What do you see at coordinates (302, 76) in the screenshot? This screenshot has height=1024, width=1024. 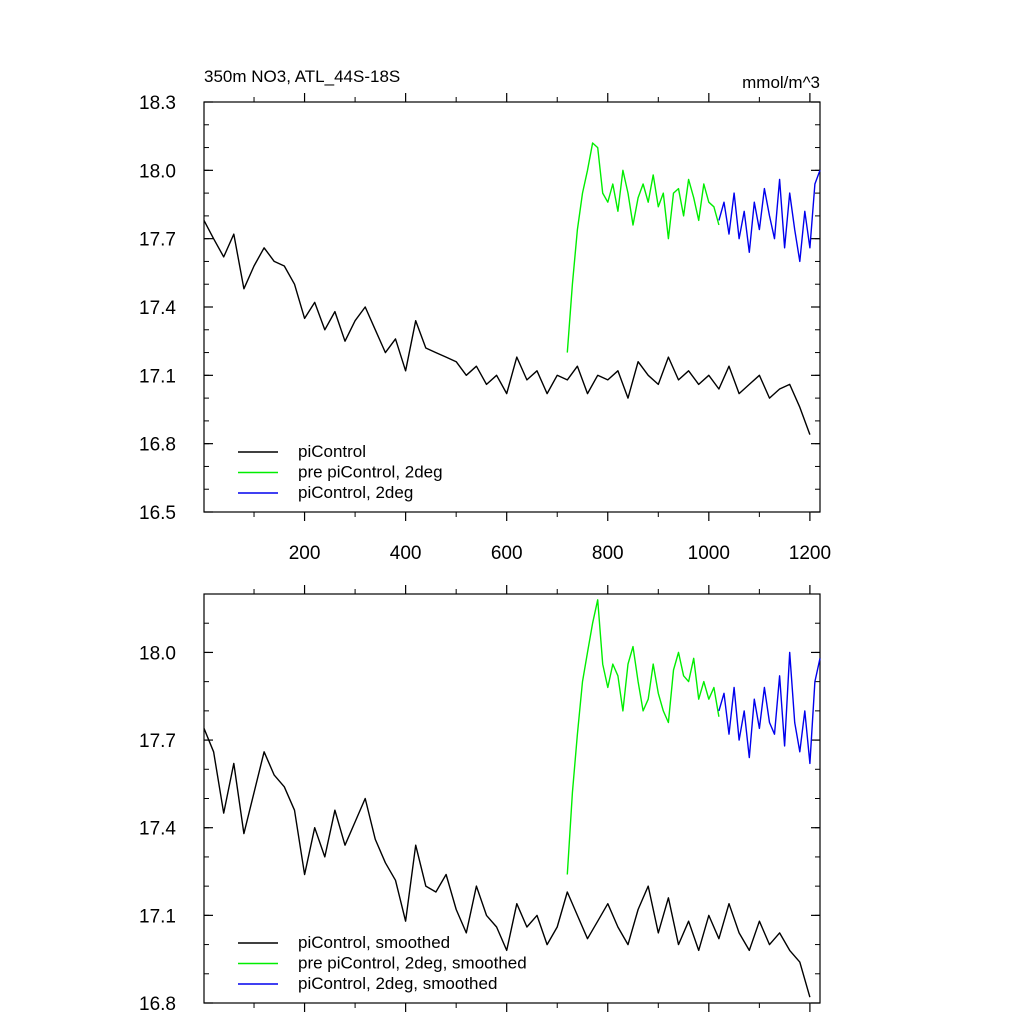 I see `panel-title: 350m NO3, ATL_44S-18S` at bounding box center [302, 76].